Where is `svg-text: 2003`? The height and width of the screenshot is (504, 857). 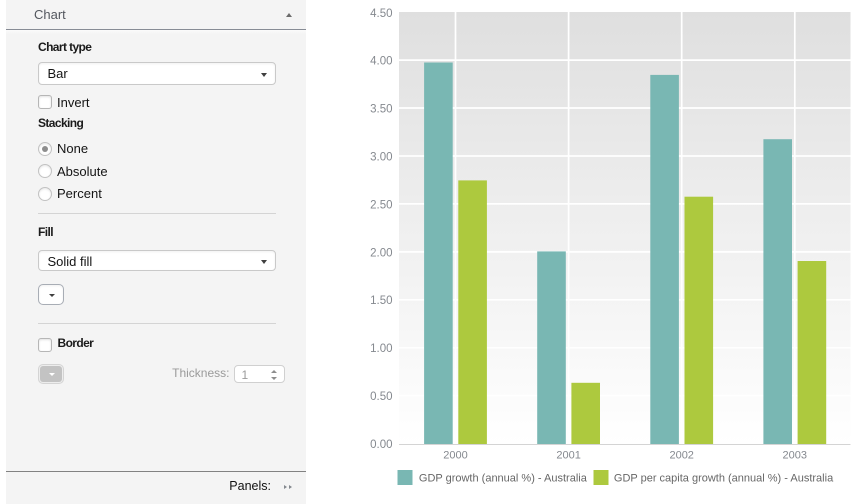 svg-text: 2003 is located at coordinates (795, 456).